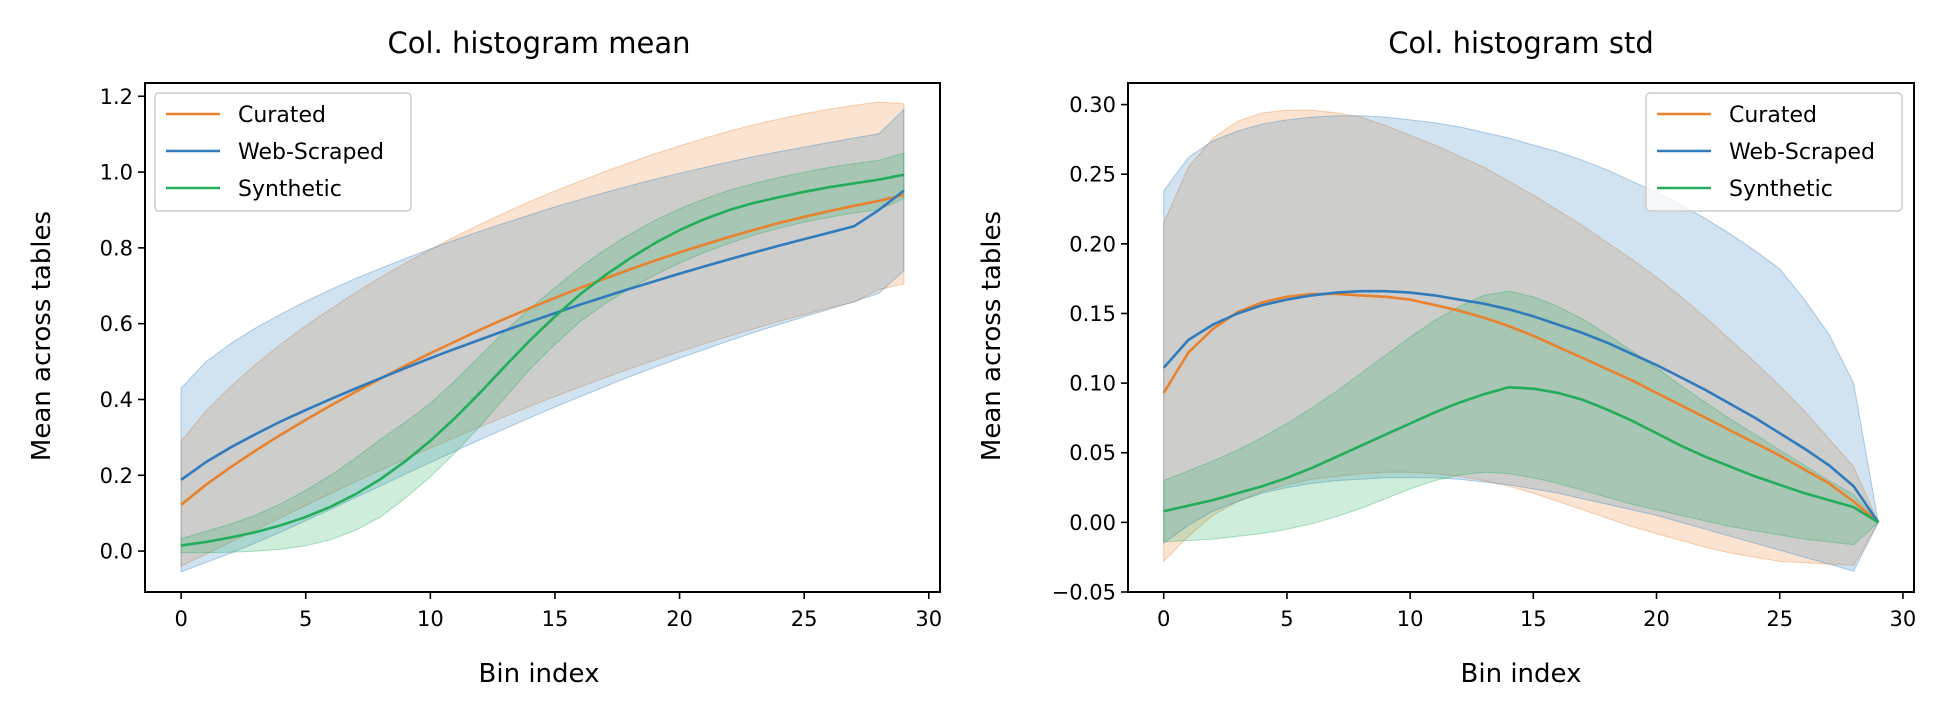  Describe the element at coordinates (116, 173) in the screenshot. I see `y-tick-label: 1.0` at that location.